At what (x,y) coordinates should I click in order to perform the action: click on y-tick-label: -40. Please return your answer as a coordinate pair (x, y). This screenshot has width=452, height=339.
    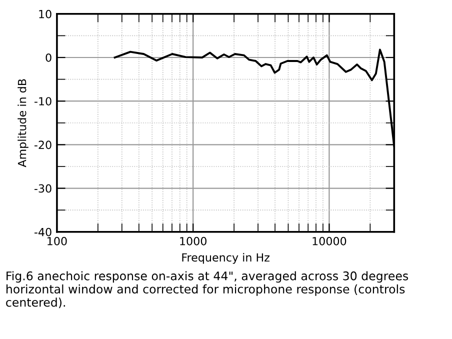
    Looking at the image, I should click on (43, 232).